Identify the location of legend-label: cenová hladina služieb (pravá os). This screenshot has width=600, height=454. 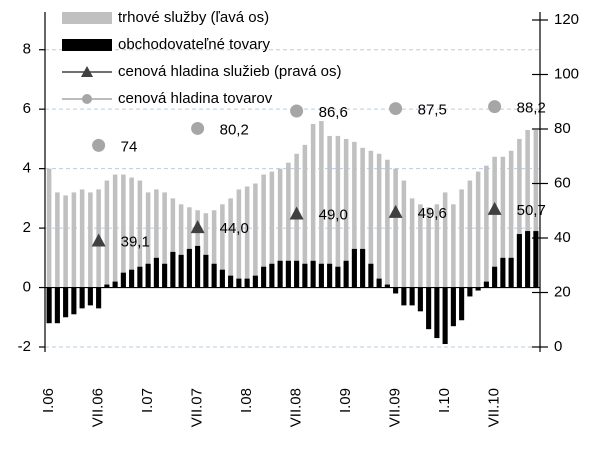
(229, 71).